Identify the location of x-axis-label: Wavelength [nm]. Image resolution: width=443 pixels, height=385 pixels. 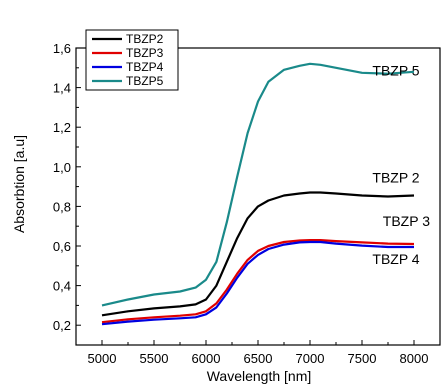
(259, 376).